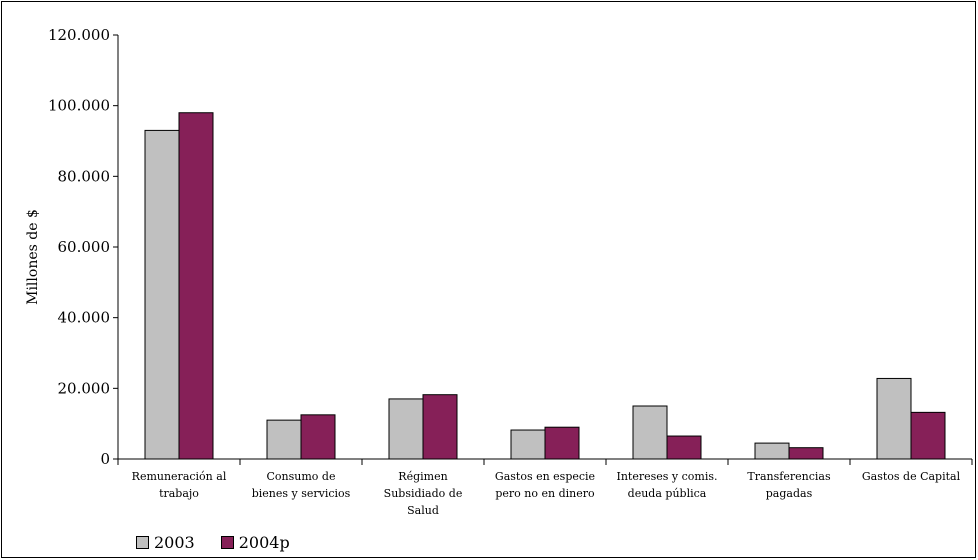  What do you see at coordinates (179, 493) in the screenshot?
I see `x-tick-label: trabajo` at bounding box center [179, 493].